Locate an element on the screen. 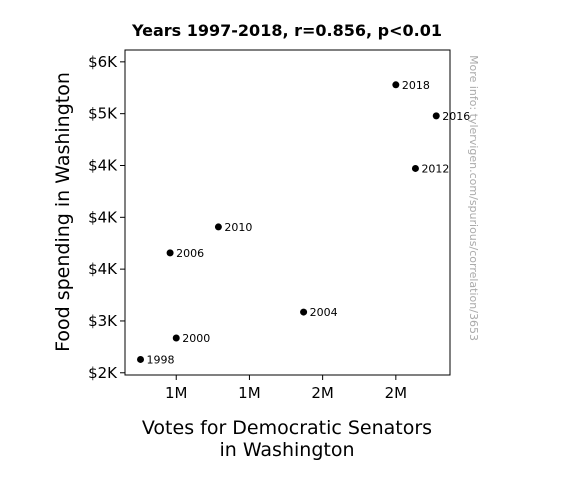  y-tick-label: $3K is located at coordinates (103, 321).